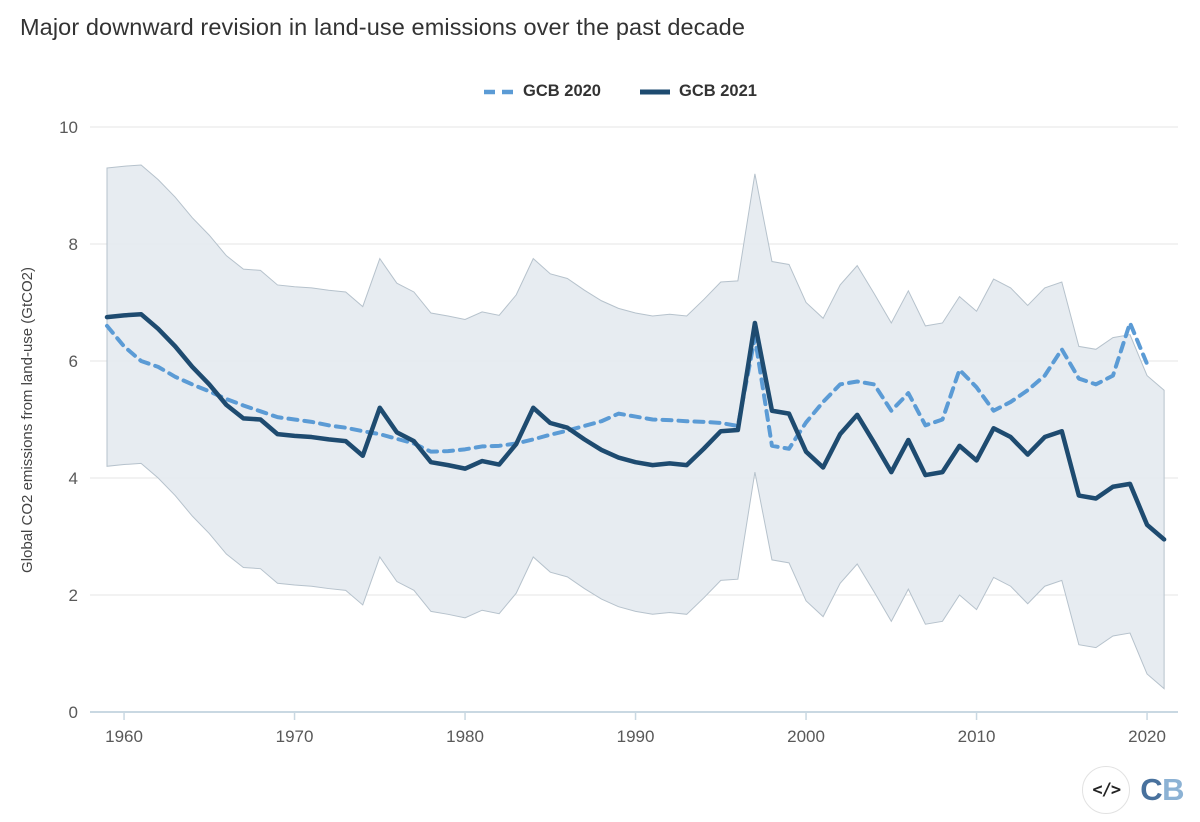 The height and width of the screenshot is (822, 1200). Describe the element at coordinates (124, 736) in the screenshot. I see `x-tick-label: 1960` at that location.